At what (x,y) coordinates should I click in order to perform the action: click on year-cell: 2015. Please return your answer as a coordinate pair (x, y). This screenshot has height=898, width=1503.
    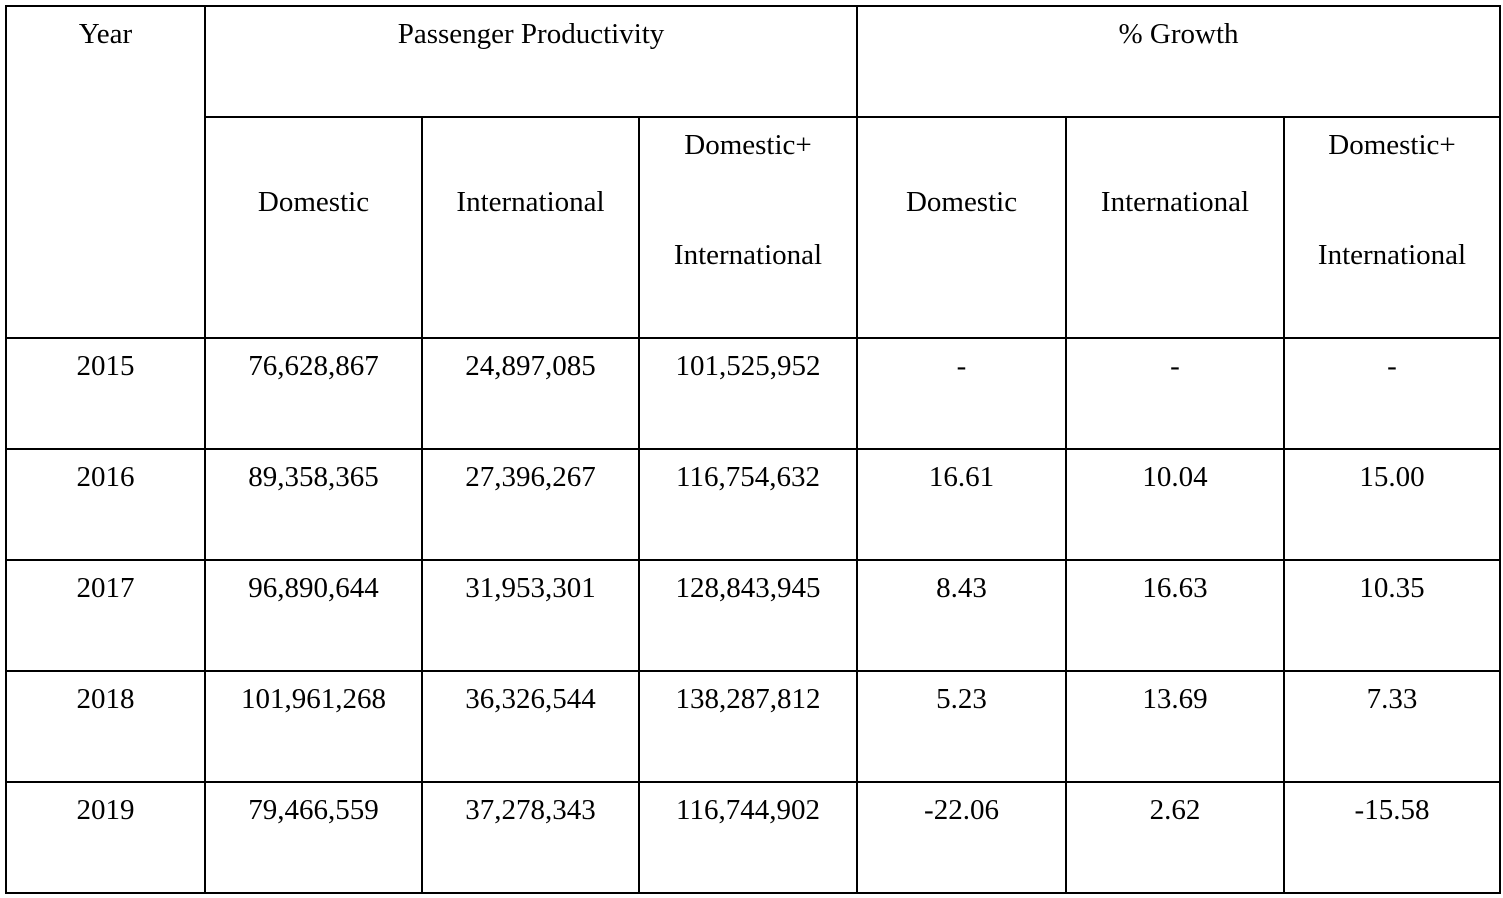
    Looking at the image, I should click on (105, 393).